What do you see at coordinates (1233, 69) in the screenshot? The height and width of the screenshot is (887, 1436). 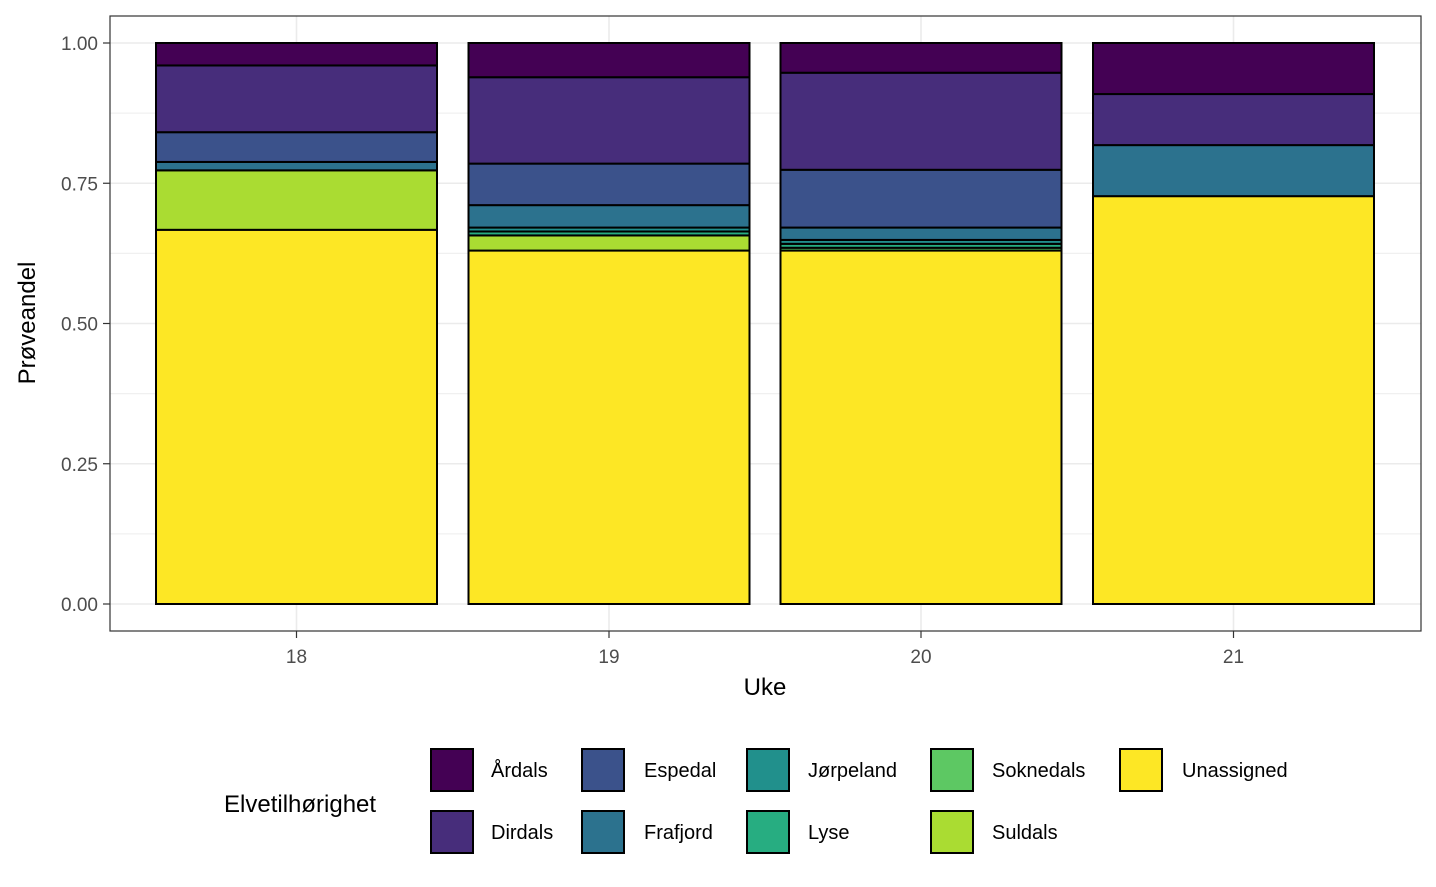 I see `bar-segment-21-årdals` at bounding box center [1233, 69].